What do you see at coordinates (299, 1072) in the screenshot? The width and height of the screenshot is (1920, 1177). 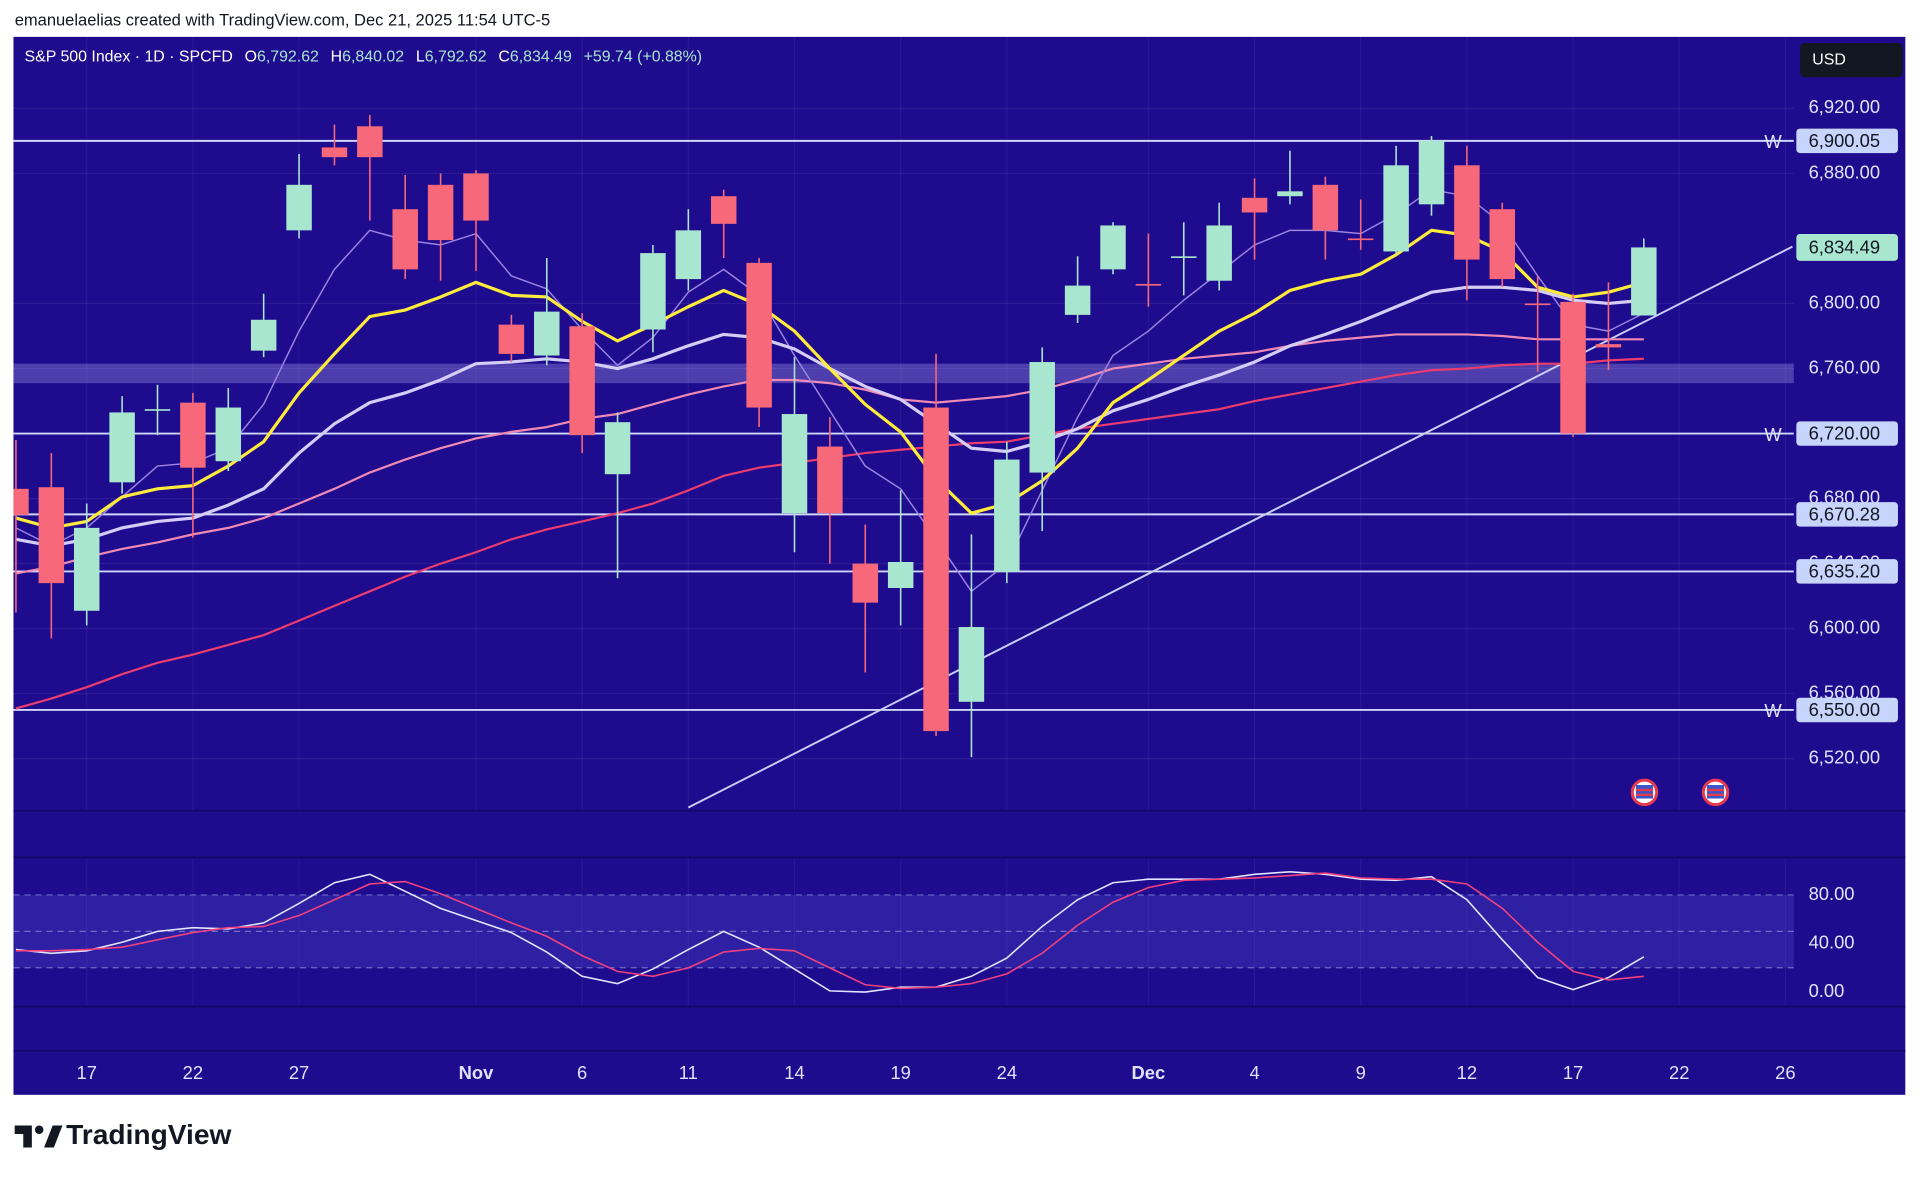 I see `x-tick-label: 27` at bounding box center [299, 1072].